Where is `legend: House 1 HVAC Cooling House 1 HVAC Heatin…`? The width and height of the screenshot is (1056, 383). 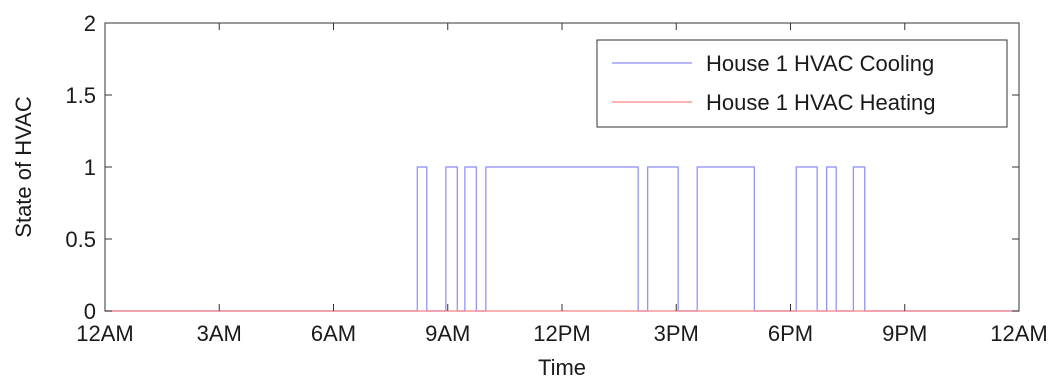
legend: House 1 HVAC Cooling House 1 HVAC Heatin… is located at coordinates (802, 83).